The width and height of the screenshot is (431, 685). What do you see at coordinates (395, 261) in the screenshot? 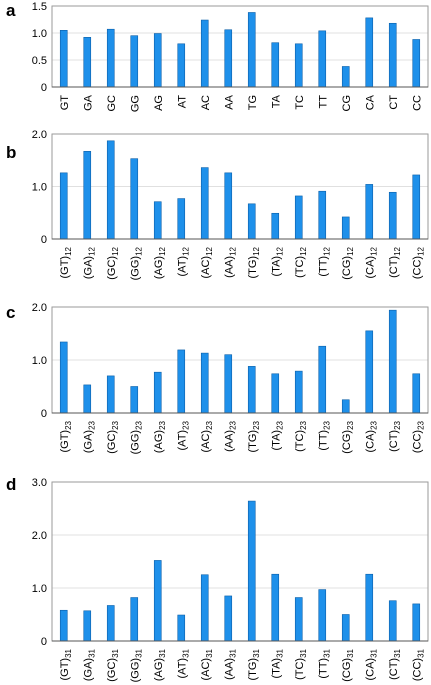
I see `x-tick-label: (CT)12` at bounding box center [395, 261].